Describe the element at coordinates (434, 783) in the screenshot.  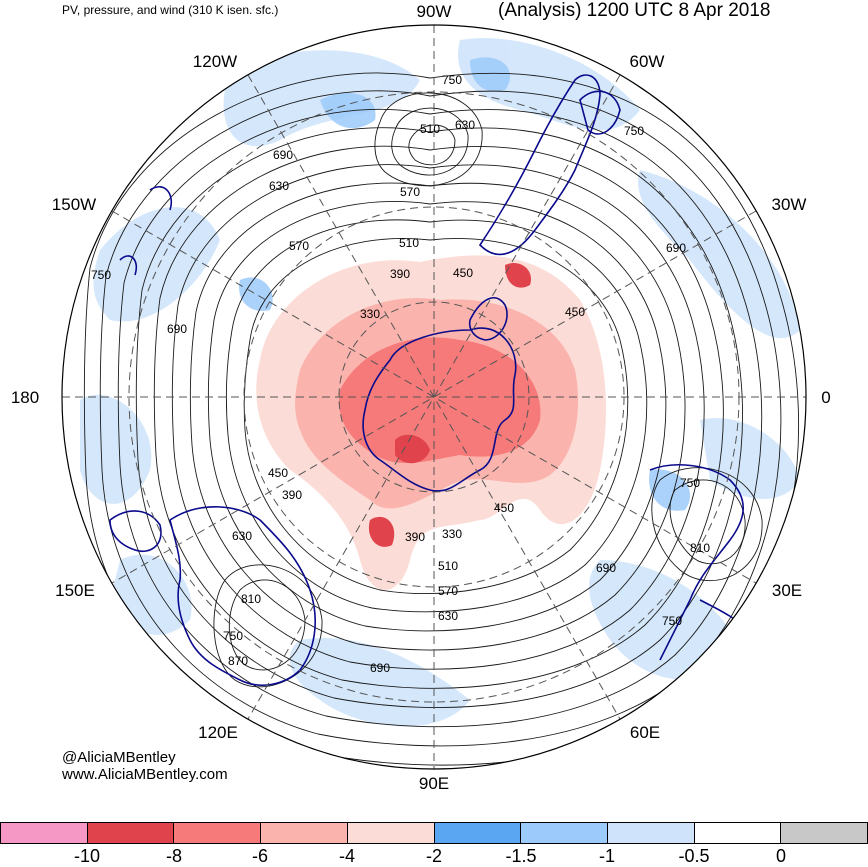
I see `lon-label-90e: 90E` at that location.